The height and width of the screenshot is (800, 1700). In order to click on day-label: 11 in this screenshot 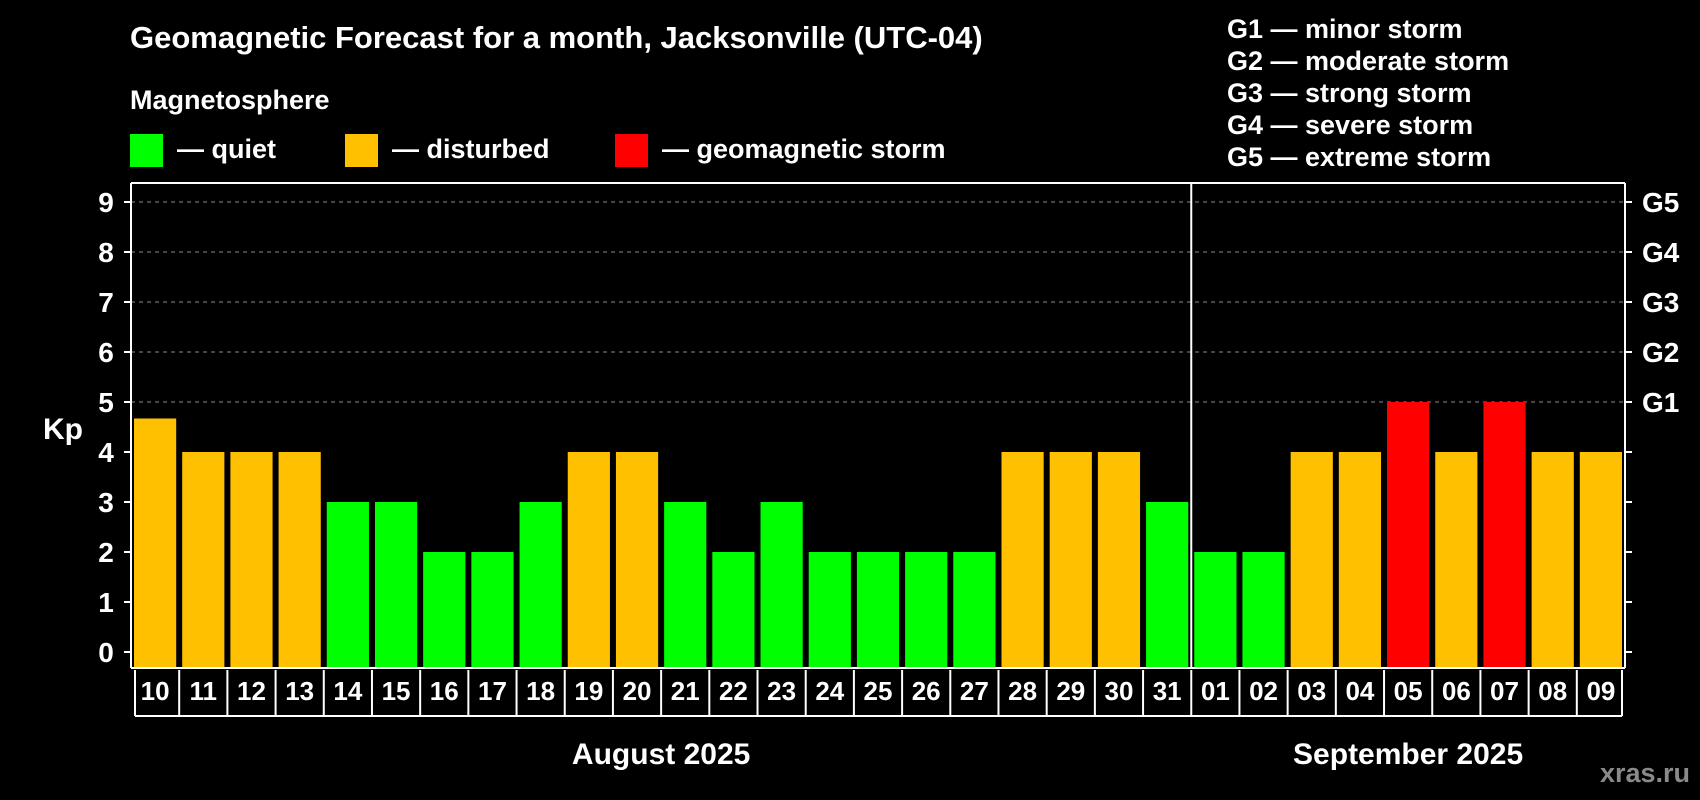, I will do `click(204, 691)`.